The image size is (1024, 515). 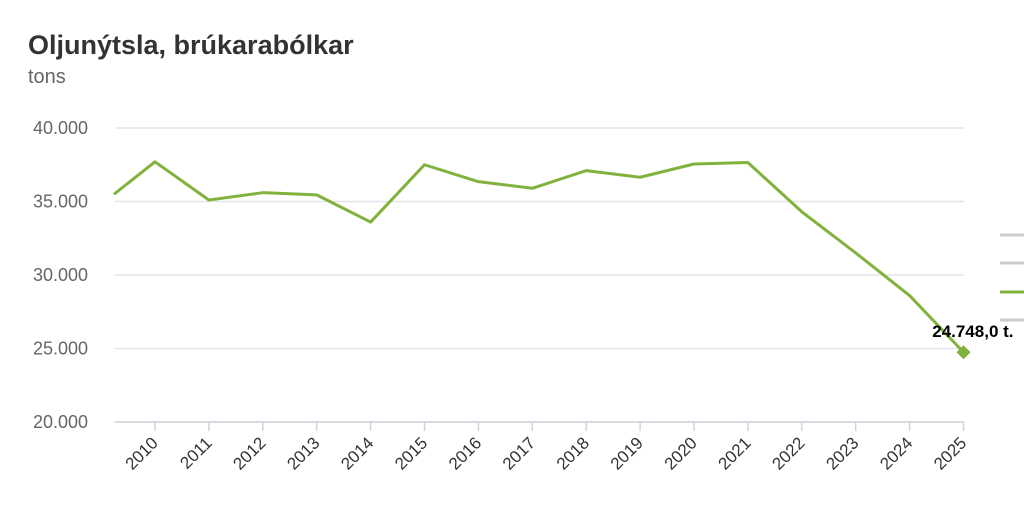 What do you see at coordinates (573, 453) in the screenshot?
I see `x-tick-label: 2018` at bounding box center [573, 453].